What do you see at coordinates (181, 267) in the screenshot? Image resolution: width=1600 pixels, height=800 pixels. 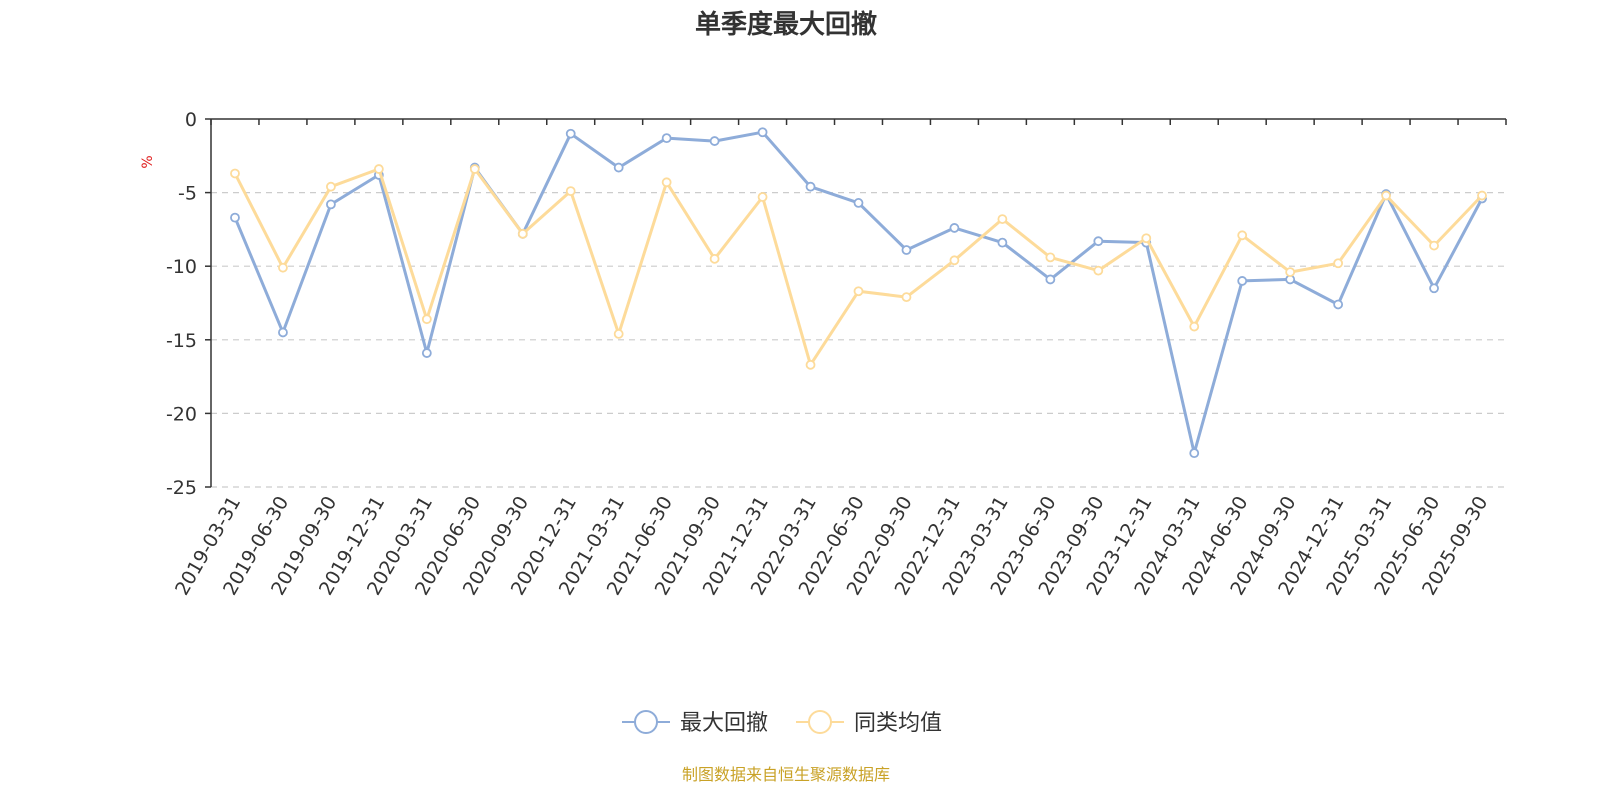 I see `y-tick-label: -10` at bounding box center [181, 267].